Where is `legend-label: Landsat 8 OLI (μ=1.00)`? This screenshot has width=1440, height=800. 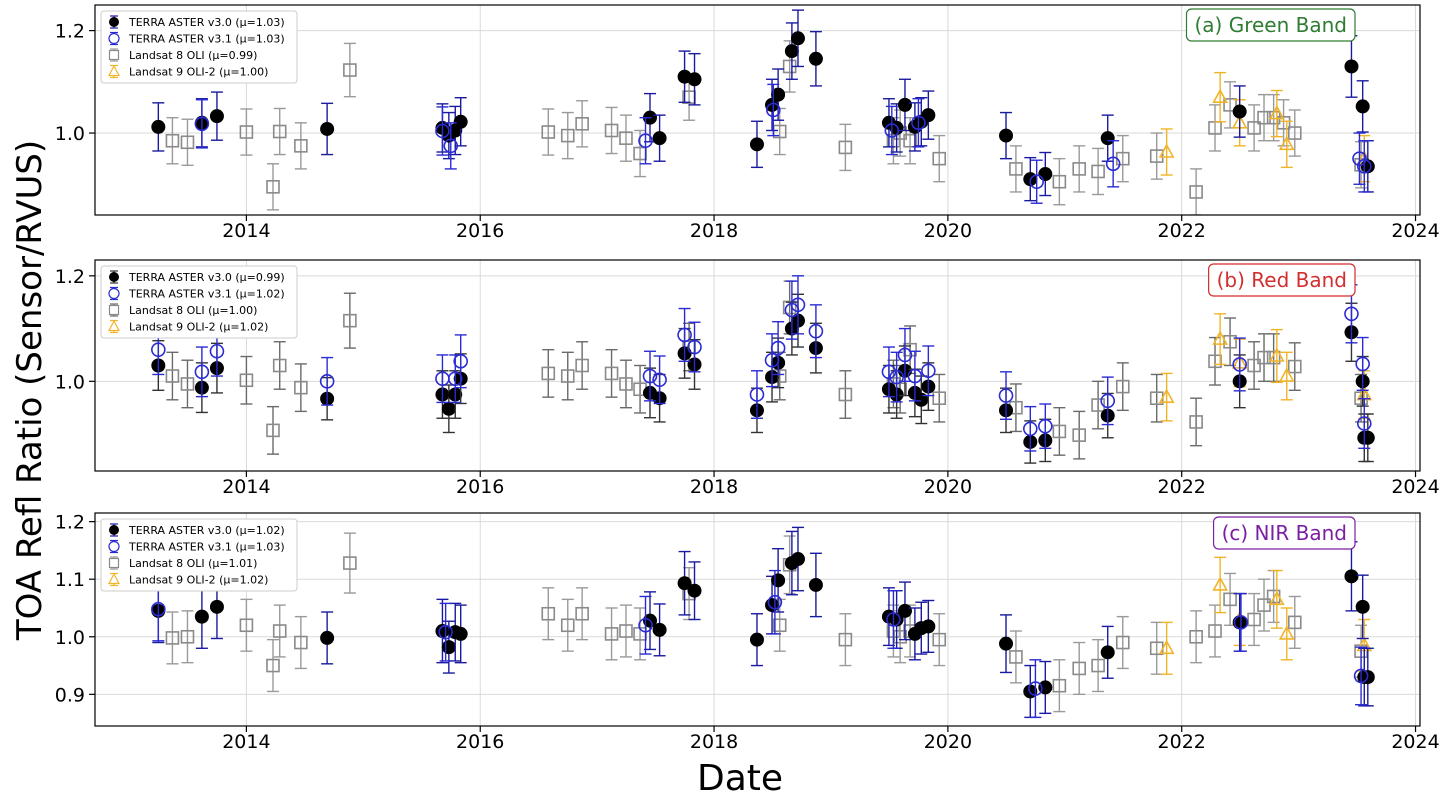
legend-label: Landsat 8 OLI (μ=1.00) is located at coordinates (193, 310).